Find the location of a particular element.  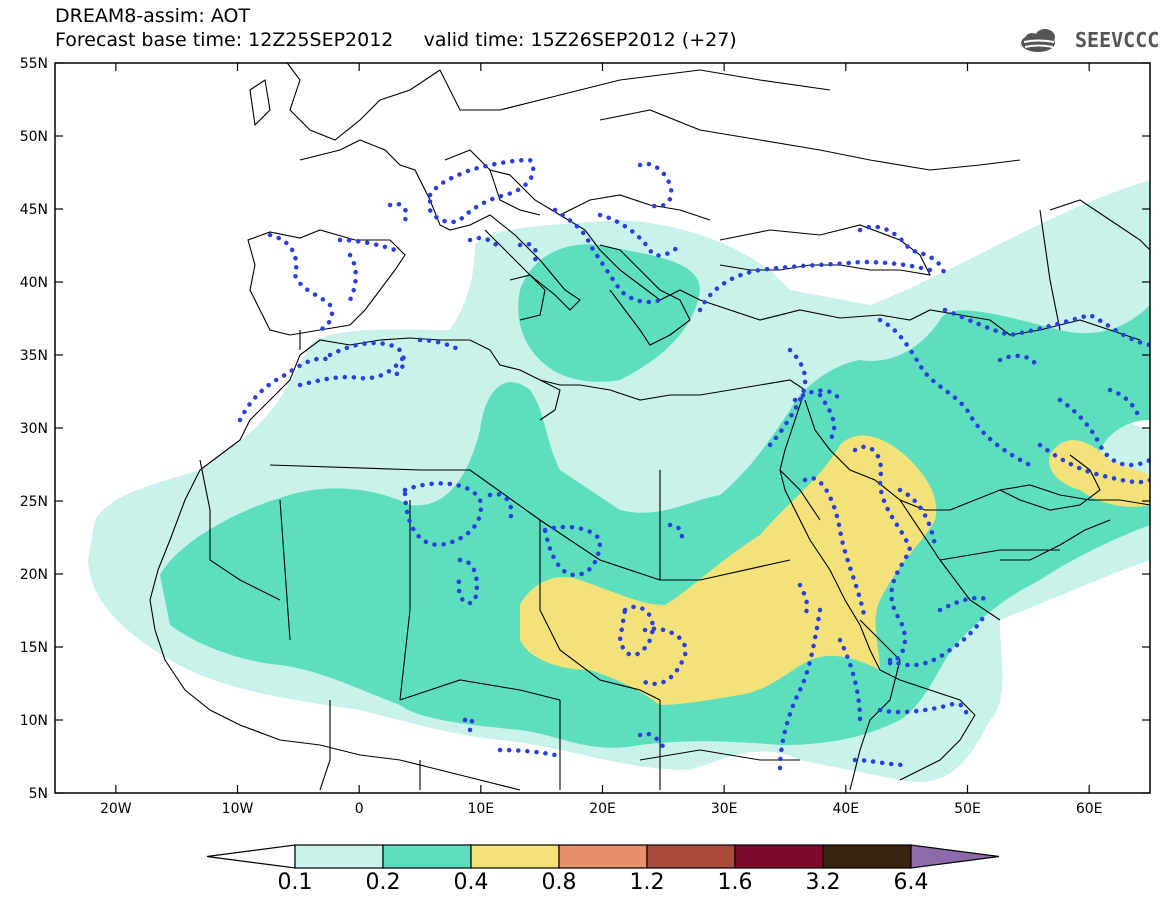

lat-tick-label: 5N is located at coordinates (38, 794).